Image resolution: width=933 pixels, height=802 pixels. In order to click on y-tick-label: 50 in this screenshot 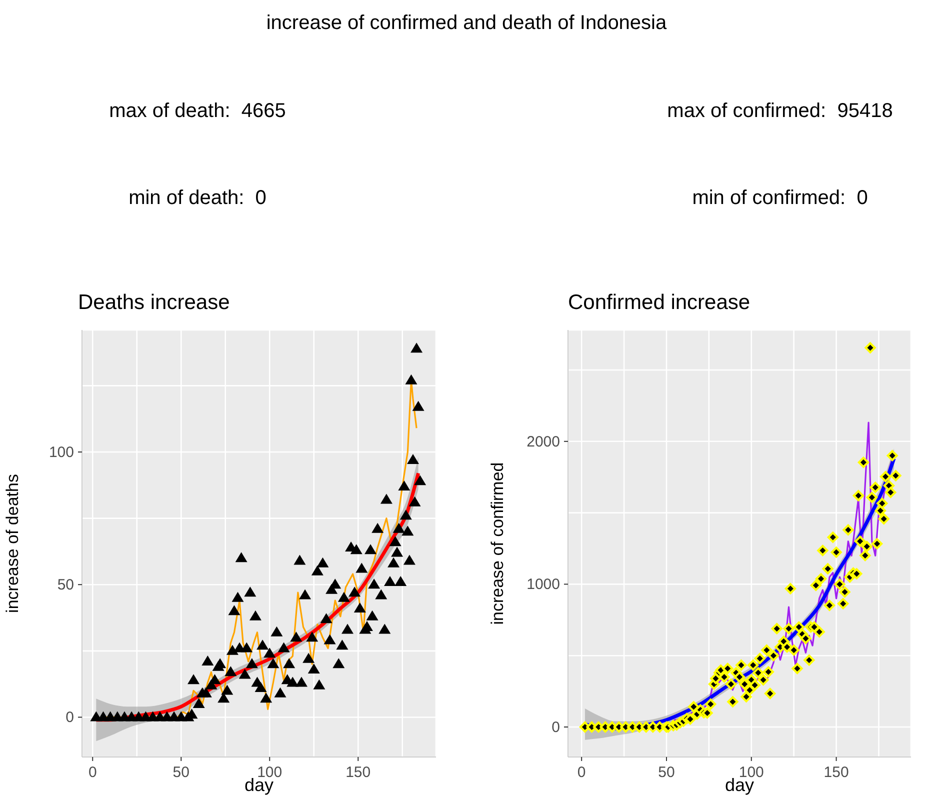, I will do `click(65, 585)`.